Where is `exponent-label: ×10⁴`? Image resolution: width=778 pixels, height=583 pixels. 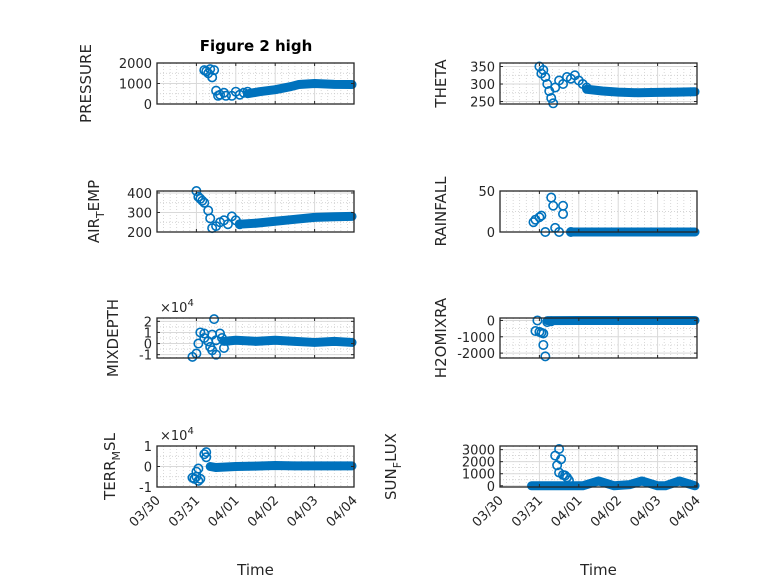 exponent-label: ×10⁴ is located at coordinates (177, 435).